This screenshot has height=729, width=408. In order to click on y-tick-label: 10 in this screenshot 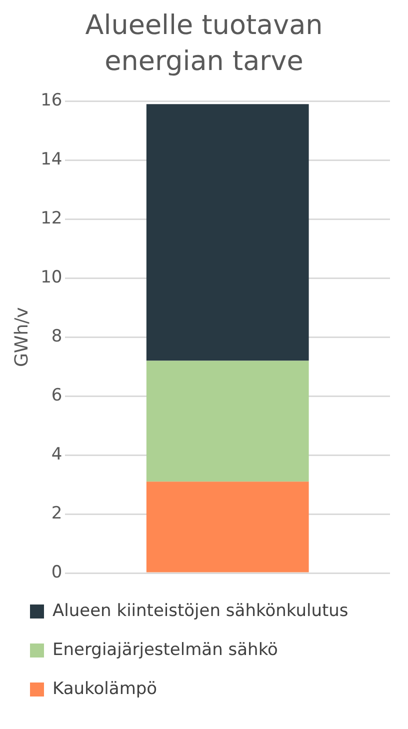, I will do `click(51, 278)`.